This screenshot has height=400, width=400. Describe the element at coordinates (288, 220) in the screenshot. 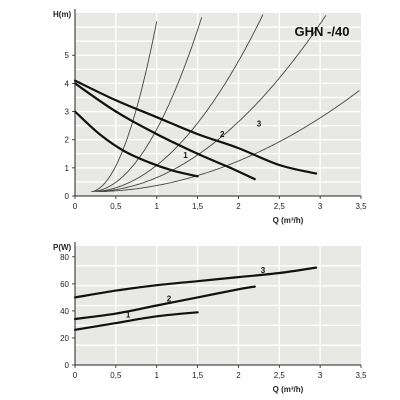

I see `head-x-axis-label: Q (m³/h)` at that location.